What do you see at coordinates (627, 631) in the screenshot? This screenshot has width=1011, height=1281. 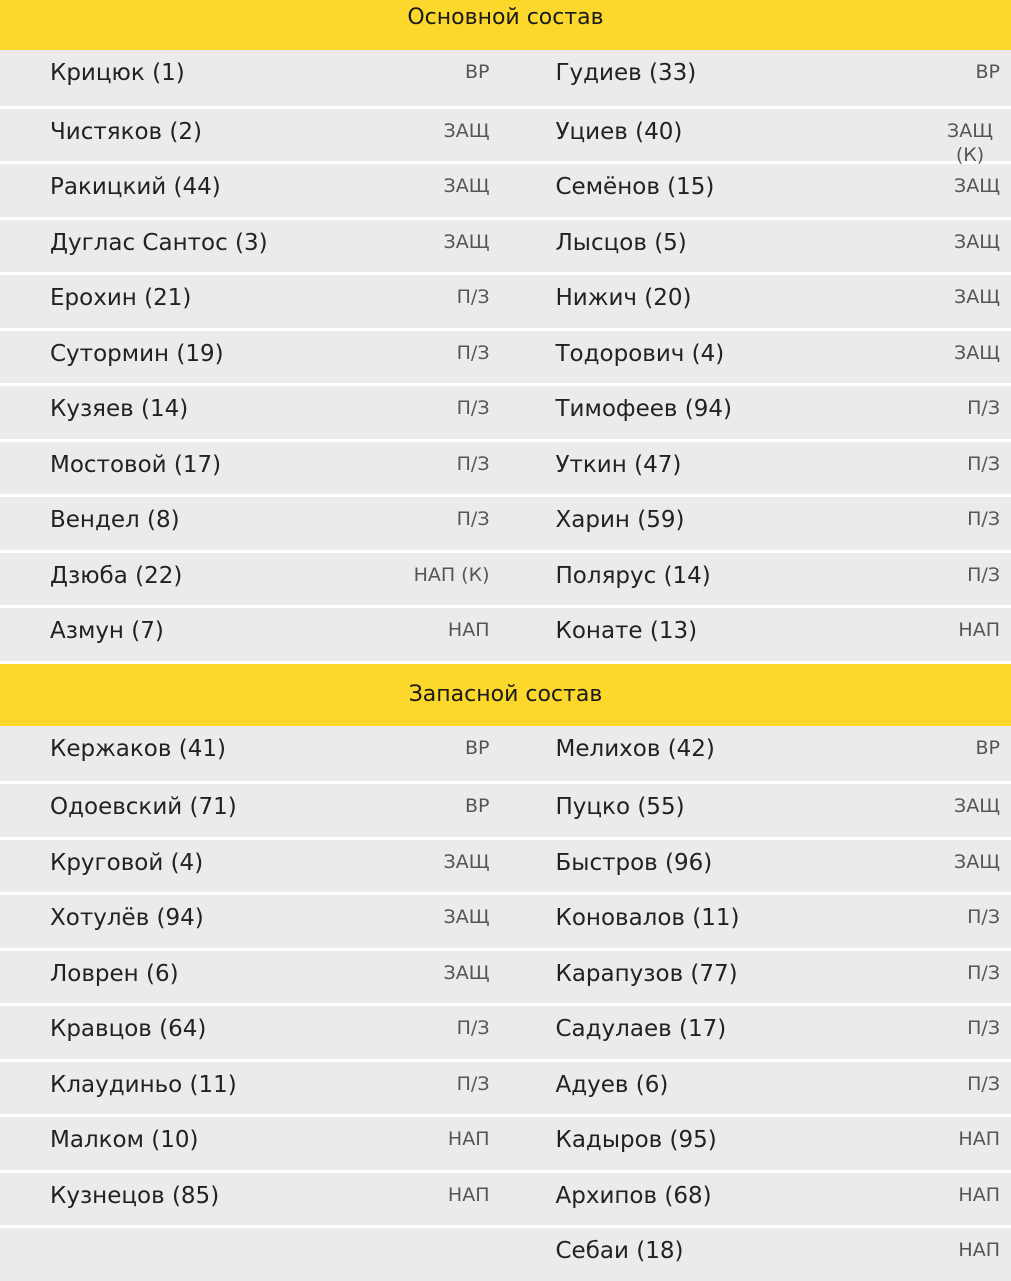 I see `player-name: Конате (13)` at bounding box center [627, 631].